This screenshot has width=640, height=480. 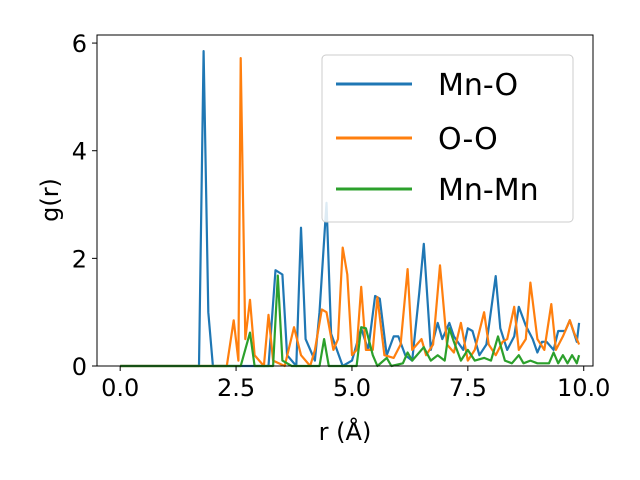 What do you see at coordinates (345, 431) in the screenshot?
I see `x-axis-label: r (Å)` at bounding box center [345, 431].